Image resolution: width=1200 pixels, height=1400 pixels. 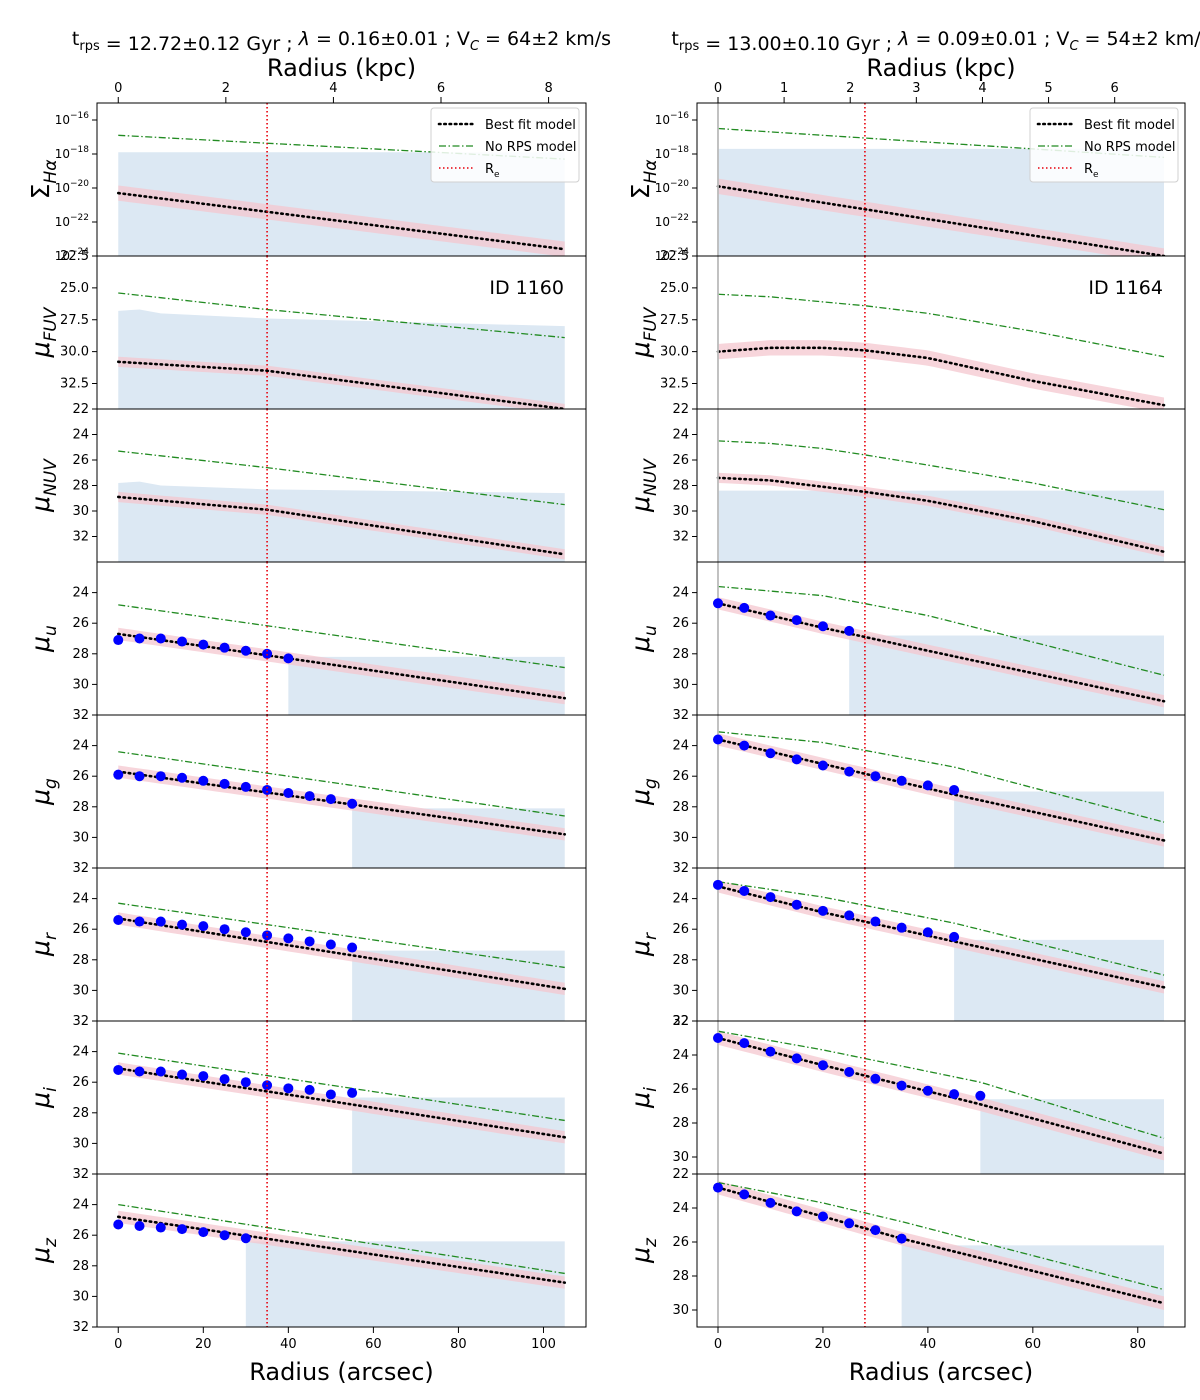 What do you see at coordinates (674, 288) in the screenshot?
I see `y-tick-label: 25.0` at bounding box center [674, 288].